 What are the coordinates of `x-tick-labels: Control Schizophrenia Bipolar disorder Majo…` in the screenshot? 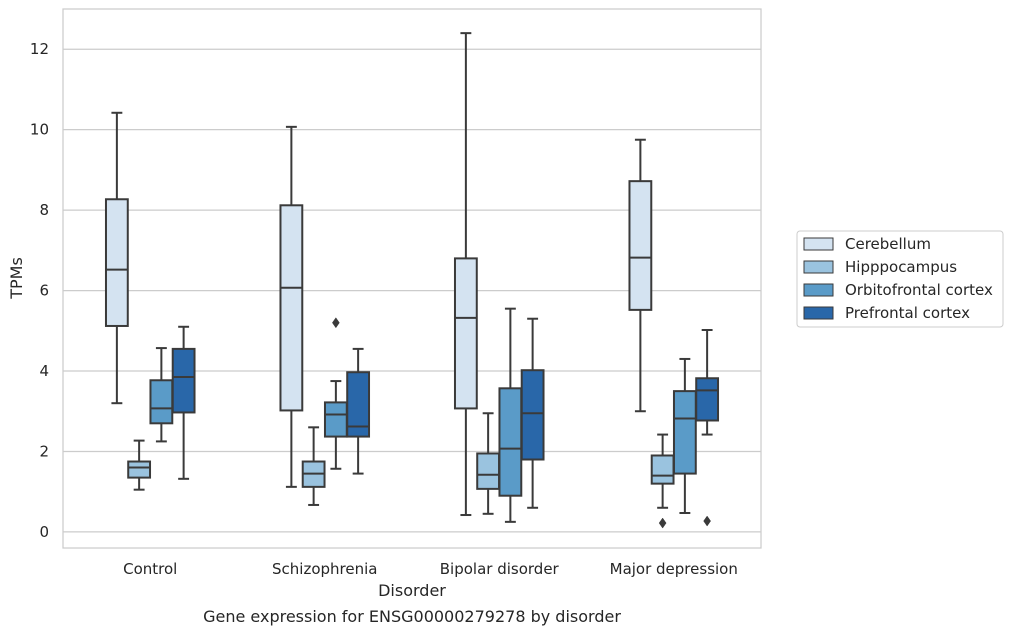 It's located at (430, 569).